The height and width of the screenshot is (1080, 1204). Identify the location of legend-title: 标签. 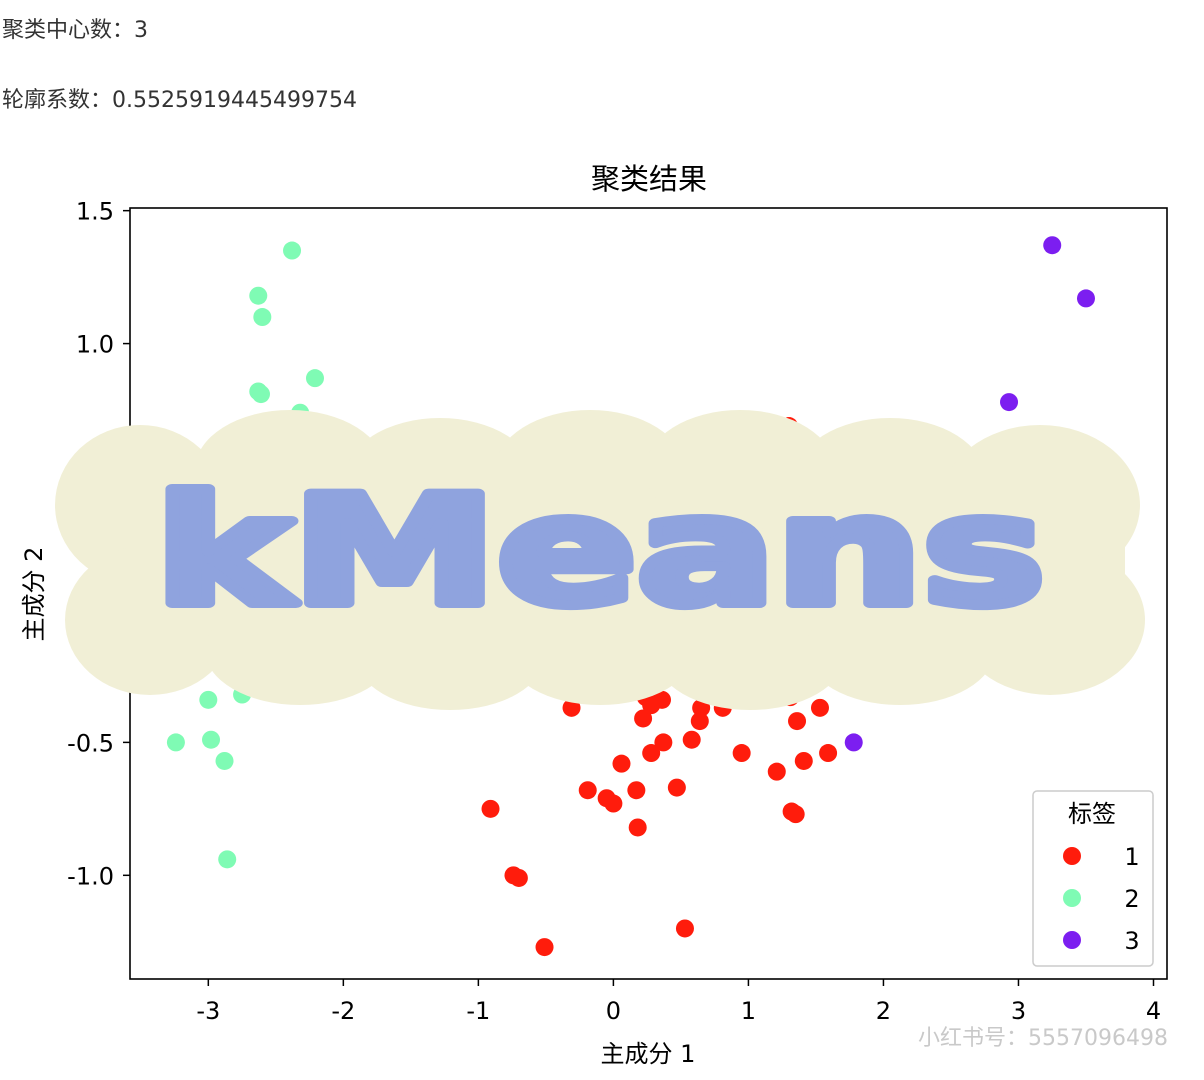
(1092, 814).